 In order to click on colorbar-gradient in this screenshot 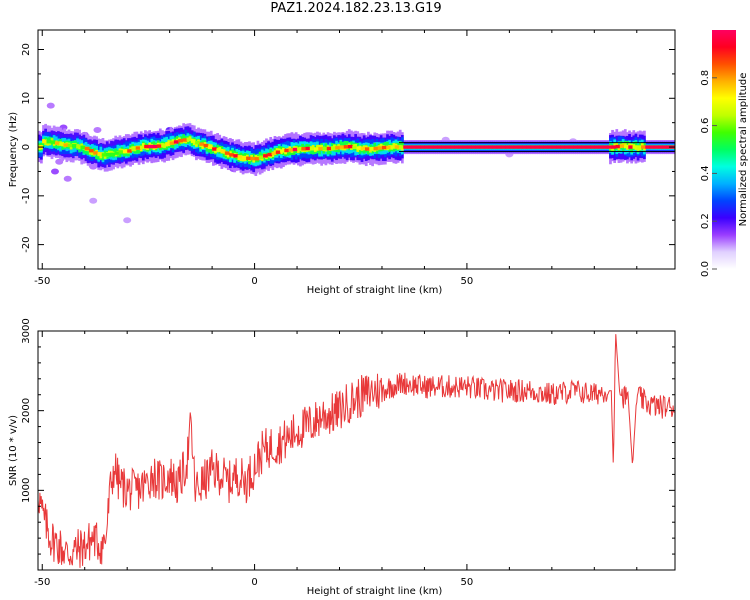, I will do `click(724, 149)`.